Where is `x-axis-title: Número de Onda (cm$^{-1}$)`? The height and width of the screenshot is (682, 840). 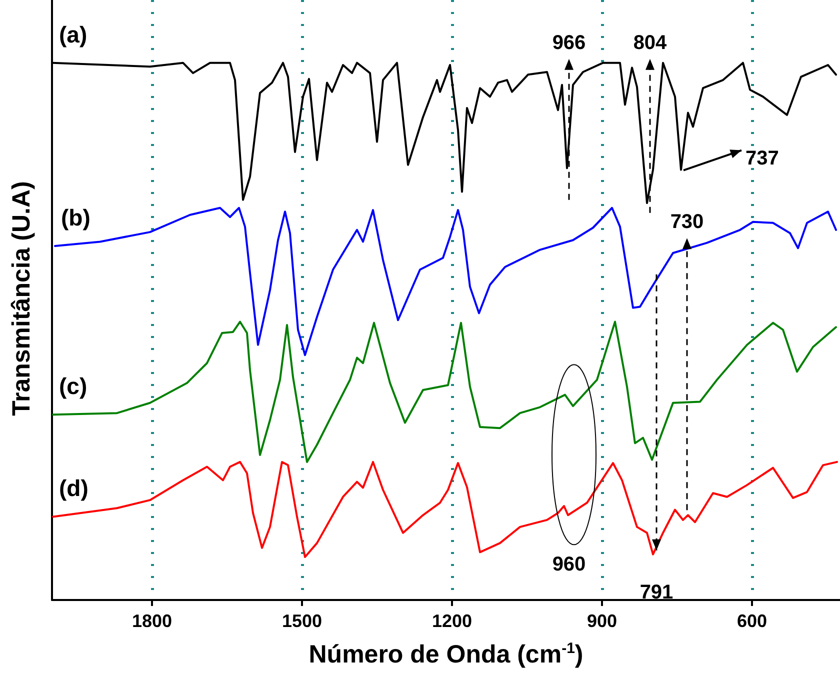 x-axis-title: Número de Onda (cm$^{-1}$) is located at coordinates (446, 655).